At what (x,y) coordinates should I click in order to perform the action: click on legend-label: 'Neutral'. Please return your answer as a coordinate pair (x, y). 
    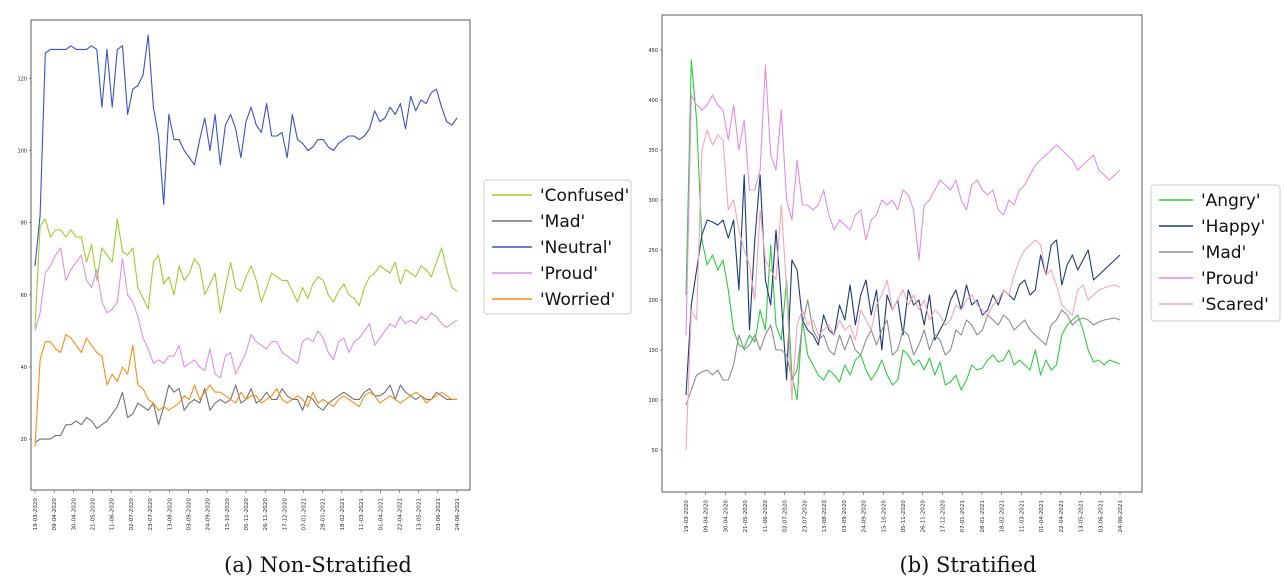
    Looking at the image, I should click on (576, 248).